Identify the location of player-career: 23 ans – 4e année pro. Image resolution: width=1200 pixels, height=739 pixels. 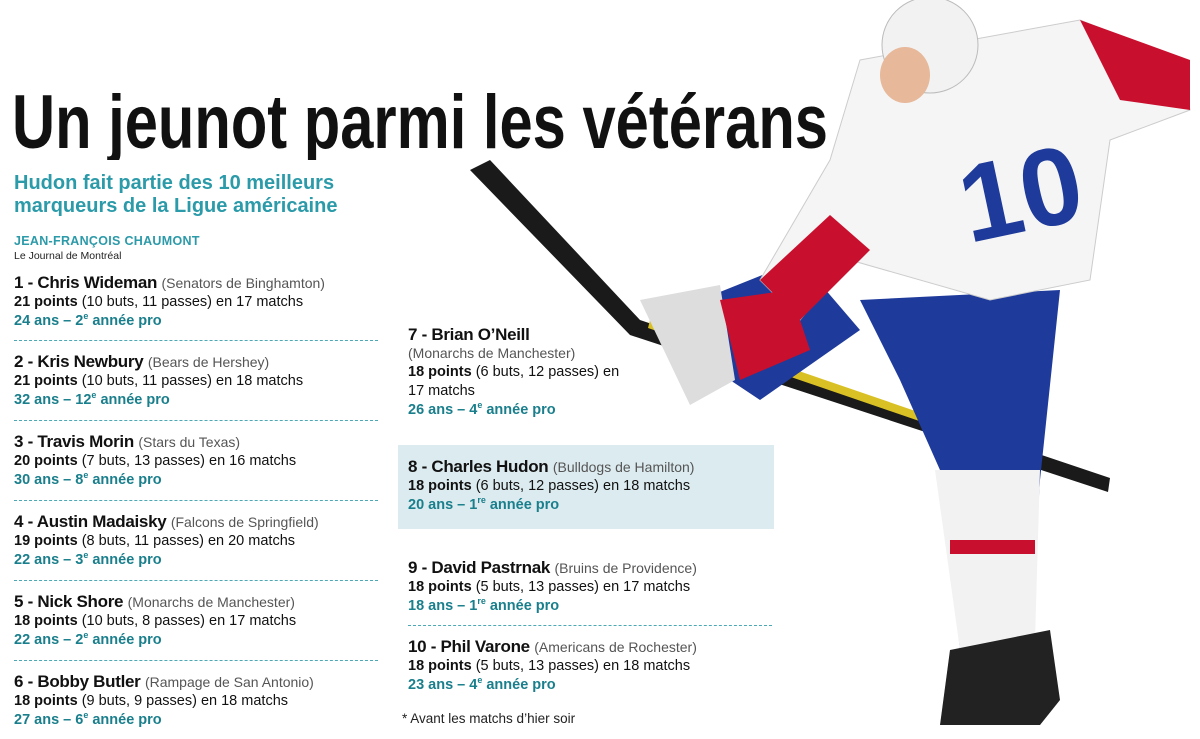
(588, 685).